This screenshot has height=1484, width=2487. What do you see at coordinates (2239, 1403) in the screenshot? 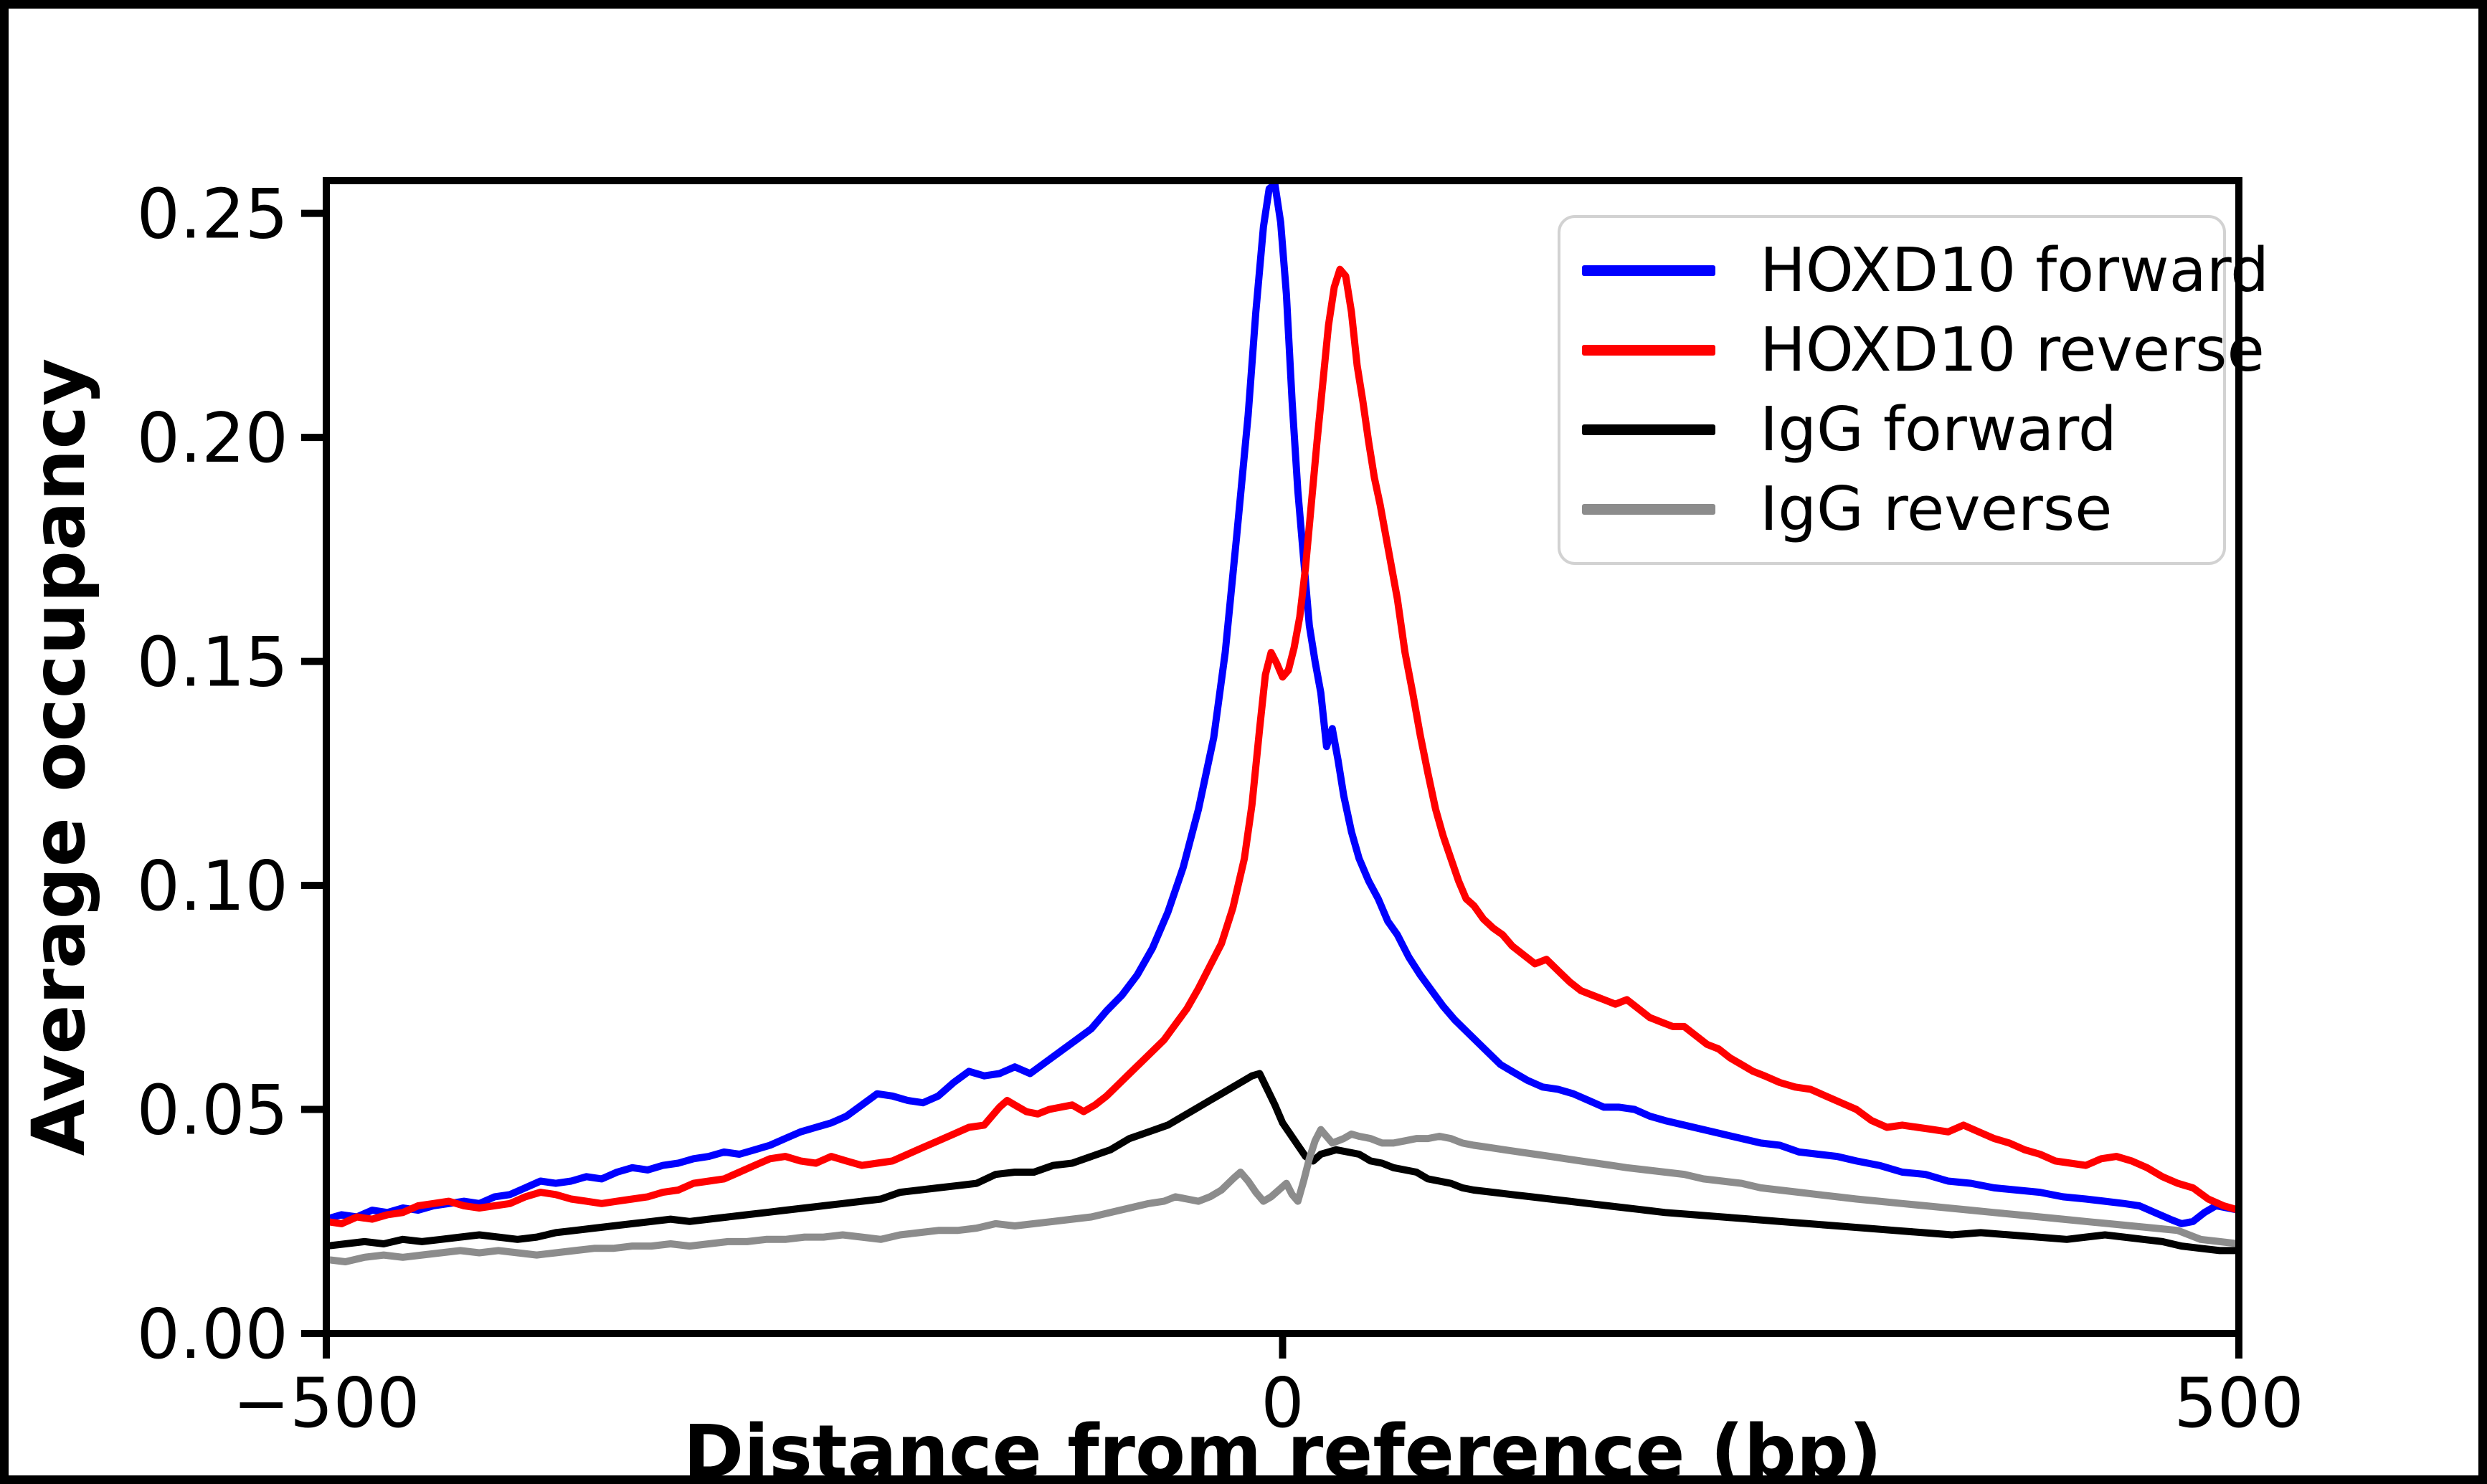
I see `x-tick-label: 500` at bounding box center [2239, 1403].